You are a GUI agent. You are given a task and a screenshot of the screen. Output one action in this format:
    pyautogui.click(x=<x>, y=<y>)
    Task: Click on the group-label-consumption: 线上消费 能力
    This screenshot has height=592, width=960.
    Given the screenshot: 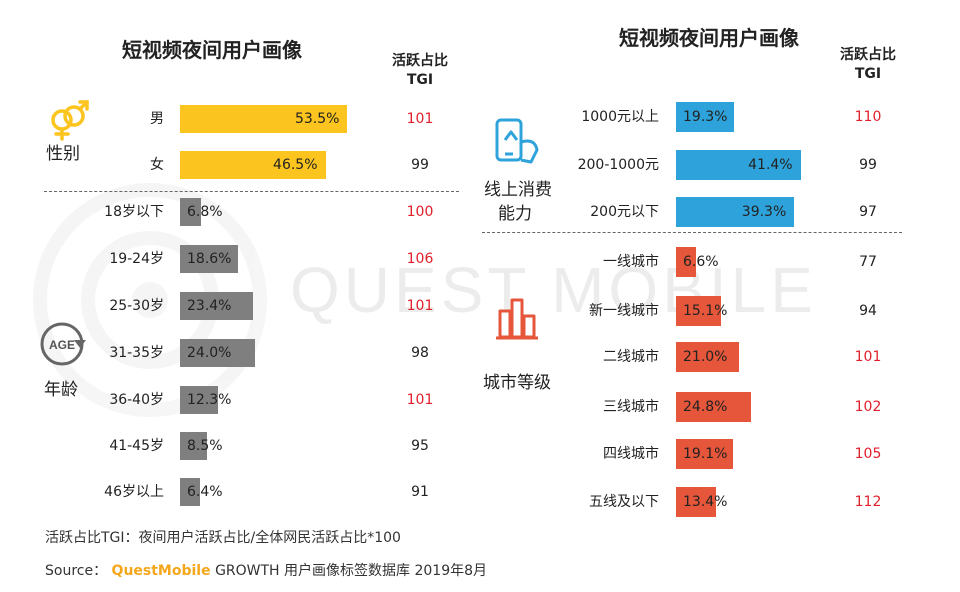 What is the action you would take?
    pyautogui.click(x=518, y=202)
    